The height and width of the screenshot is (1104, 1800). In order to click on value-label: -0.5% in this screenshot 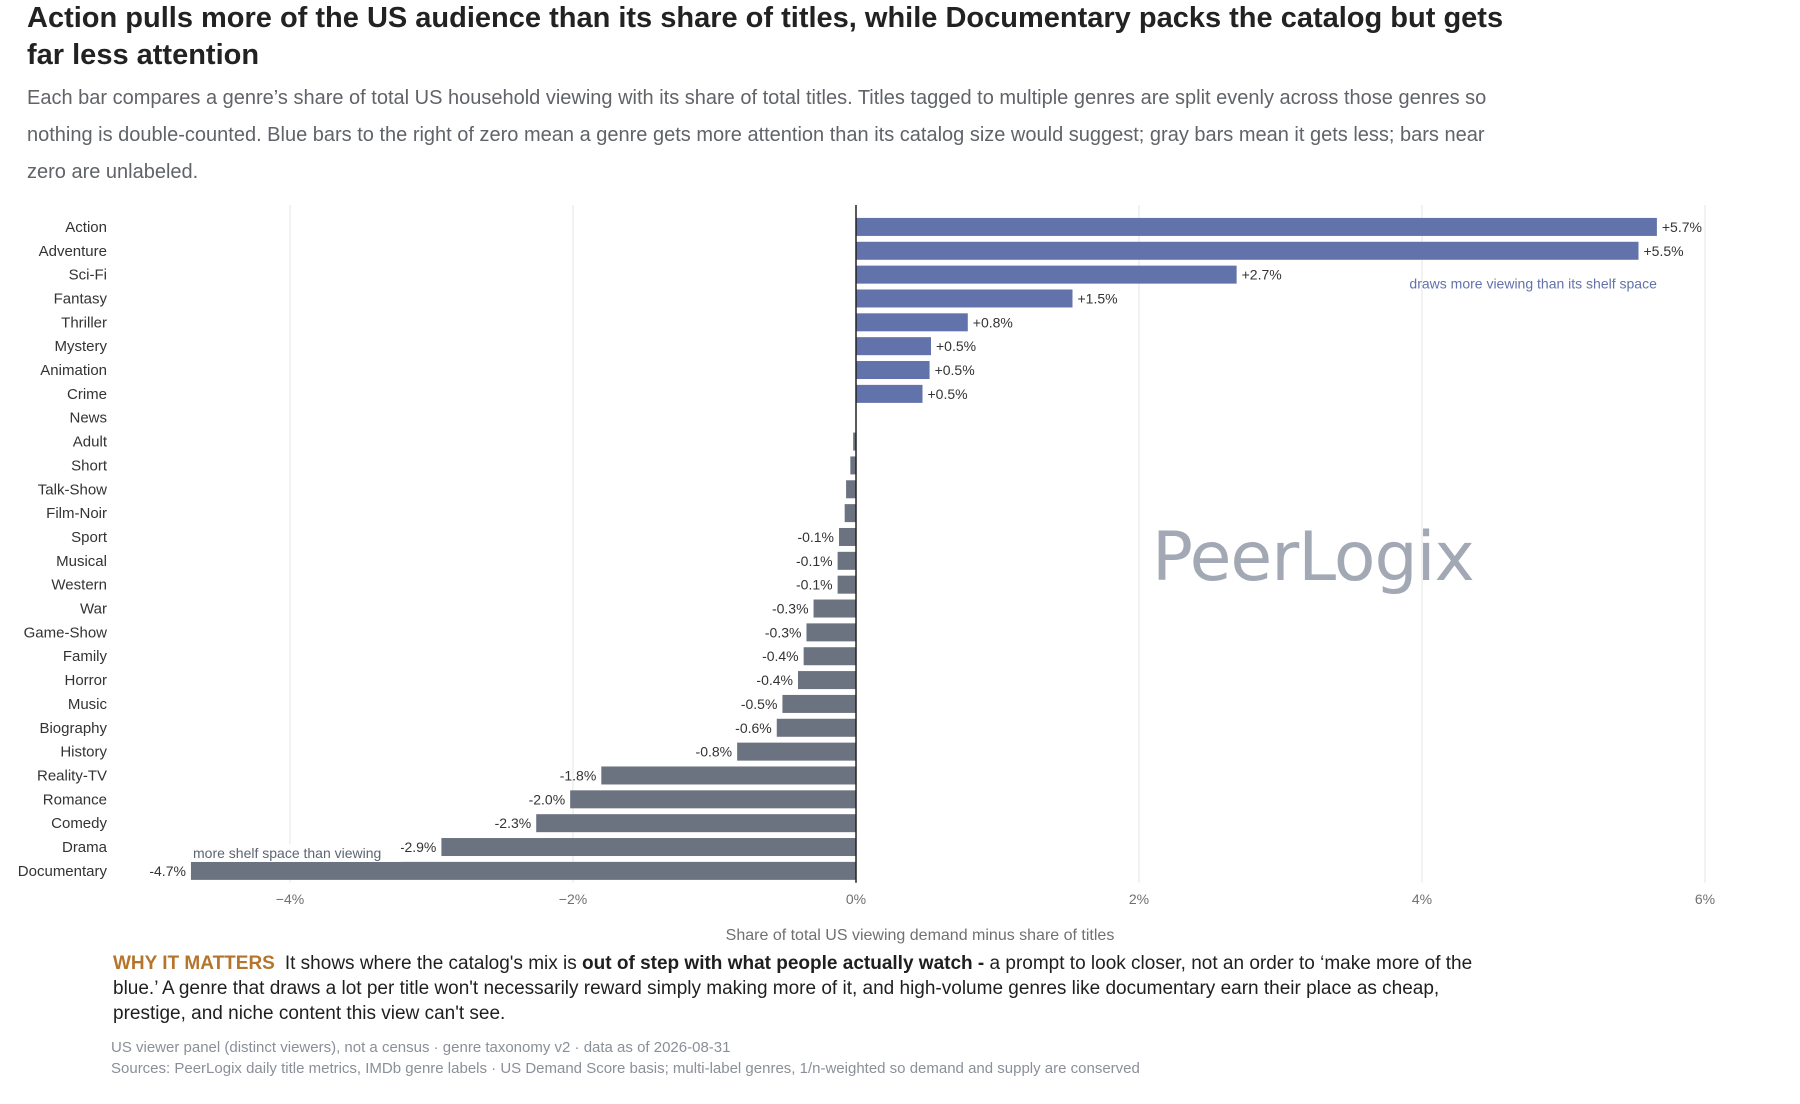, I will do `click(759, 704)`.